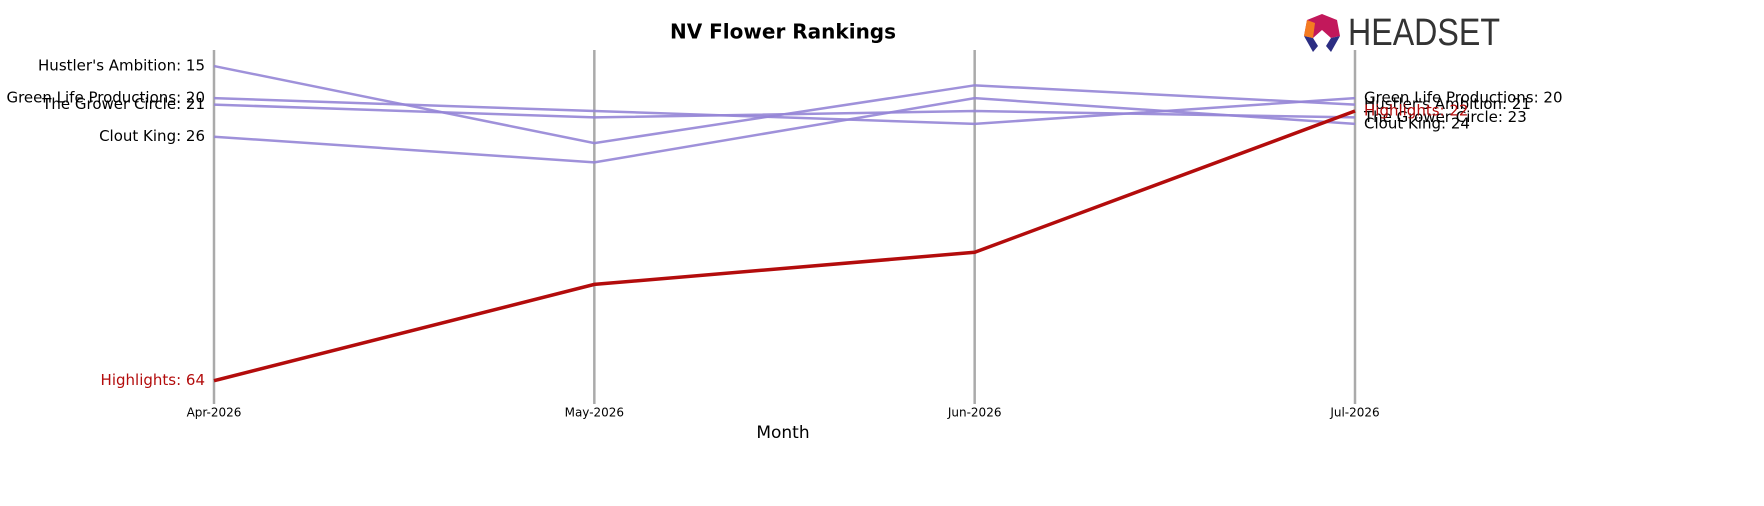  What do you see at coordinates (1417, 123) in the screenshot?
I see `data-label: Clout King: 24` at bounding box center [1417, 123].